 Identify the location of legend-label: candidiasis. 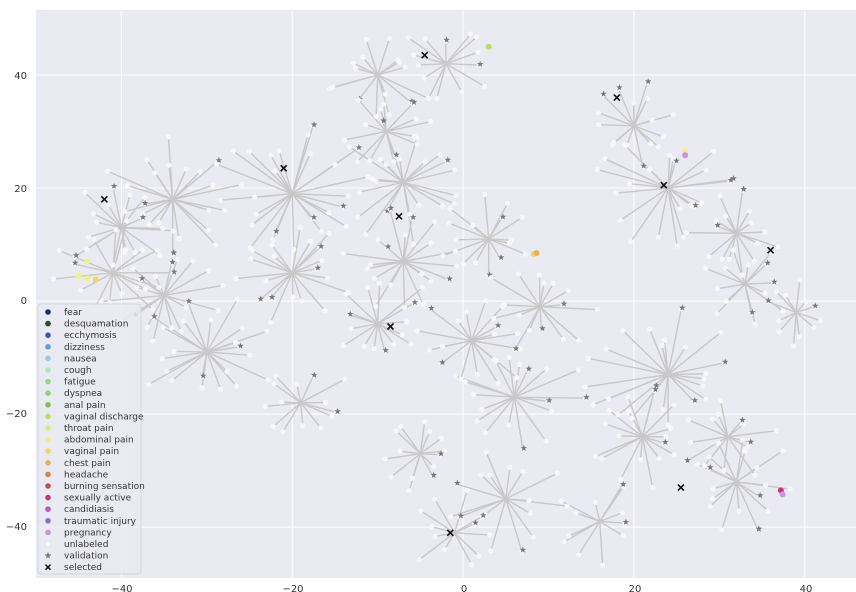
(89, 510).